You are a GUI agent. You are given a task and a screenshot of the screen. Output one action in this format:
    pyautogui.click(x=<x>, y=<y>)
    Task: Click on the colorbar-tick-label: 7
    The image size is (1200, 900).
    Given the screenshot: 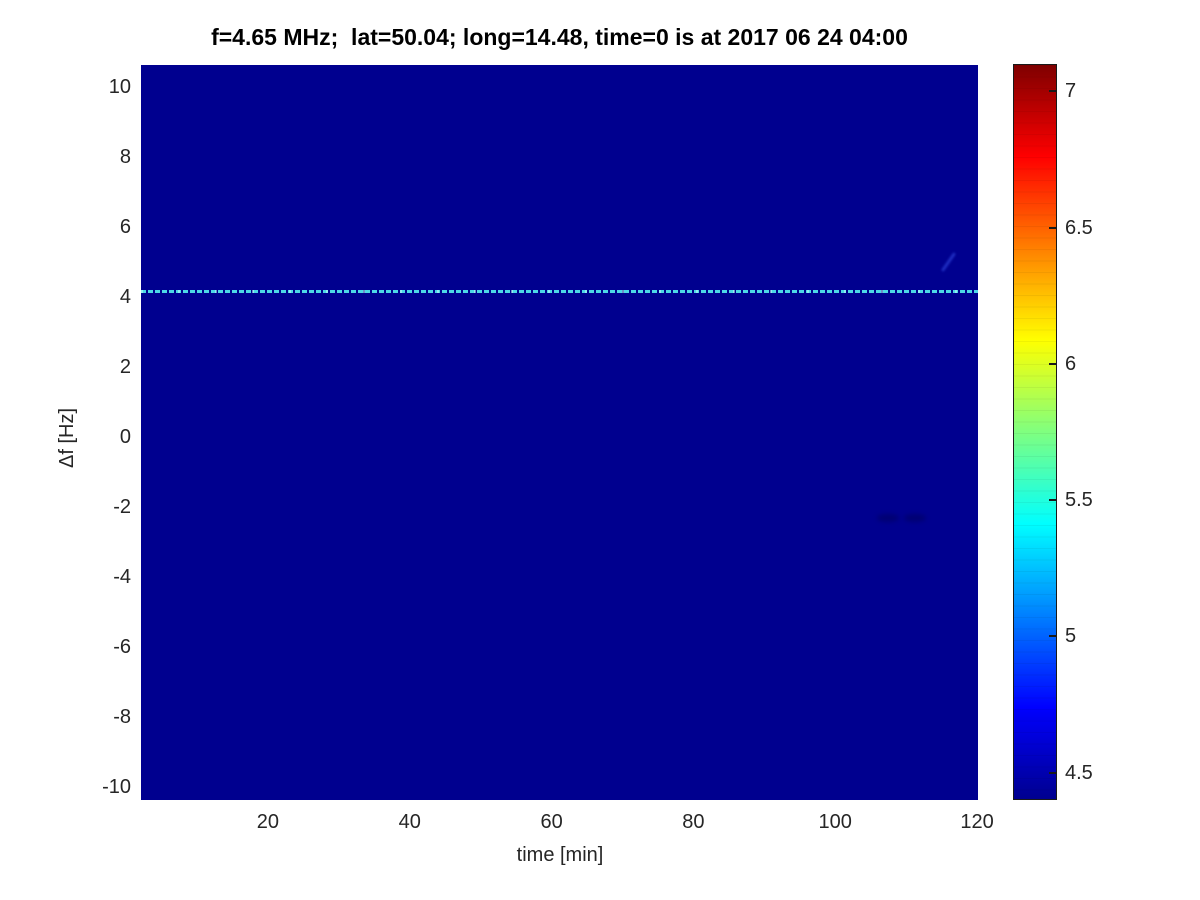 What is the action you would take?
    pyautogui.click(x=1071, y=91)
    